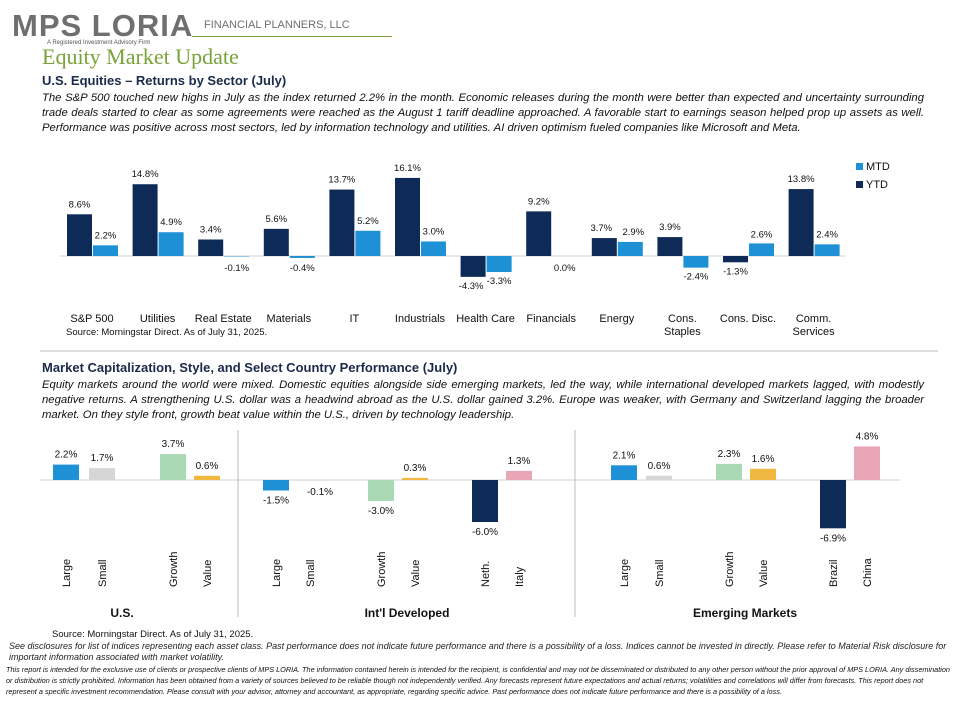 The image size is (960, 720). I want to click on data-label-ytd: 3.4%, so click(211, 230).